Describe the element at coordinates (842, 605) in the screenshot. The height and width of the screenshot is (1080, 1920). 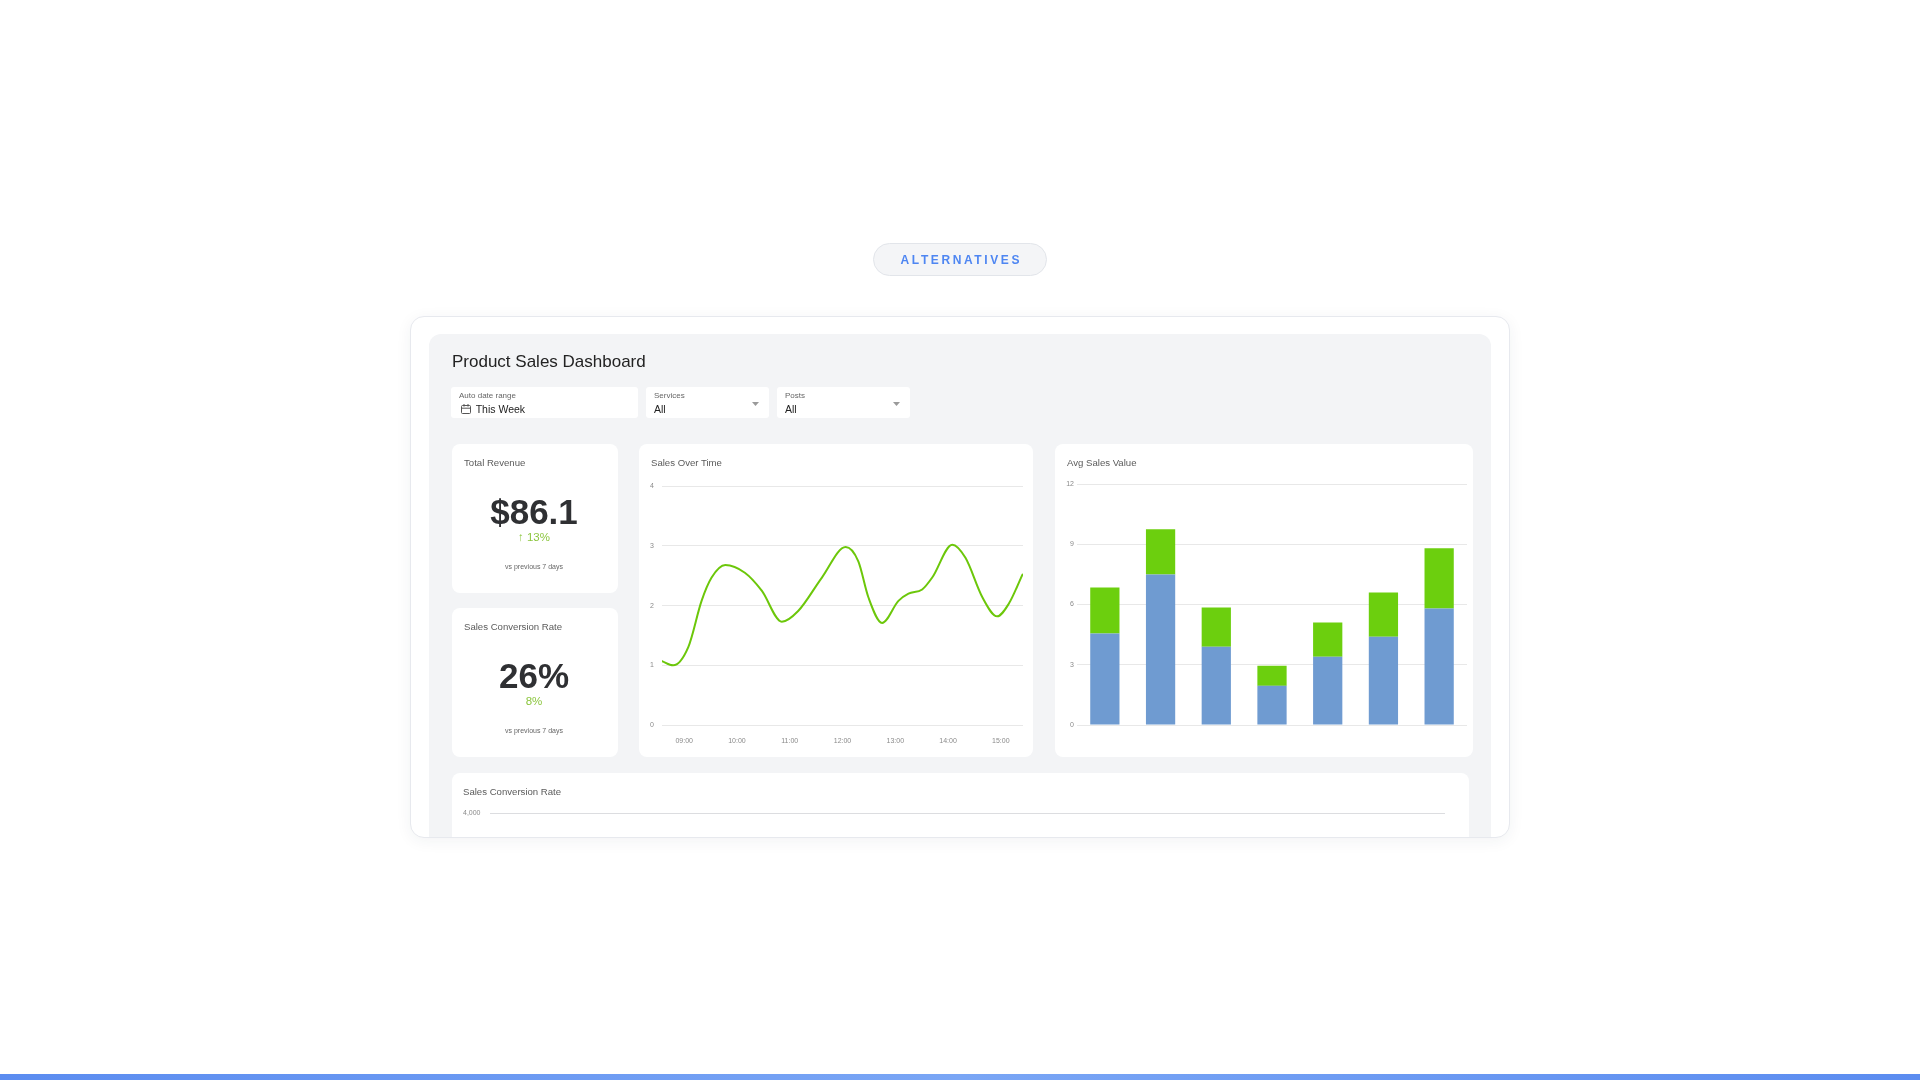
I see `line-series` at that location.